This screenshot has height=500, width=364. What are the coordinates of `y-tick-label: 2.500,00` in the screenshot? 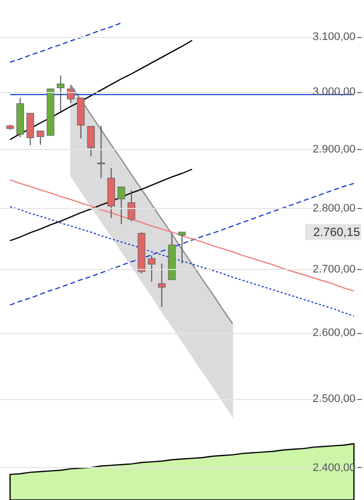 It's located at (334, 399).